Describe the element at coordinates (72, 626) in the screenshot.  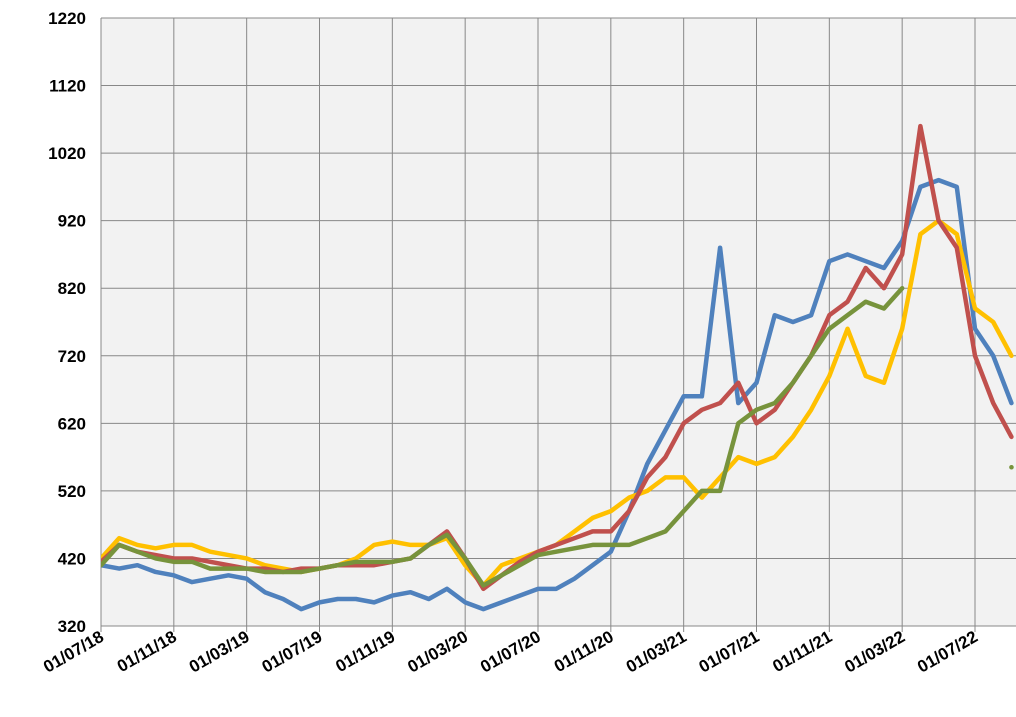
I see `y-tick-label: 320` at that location.